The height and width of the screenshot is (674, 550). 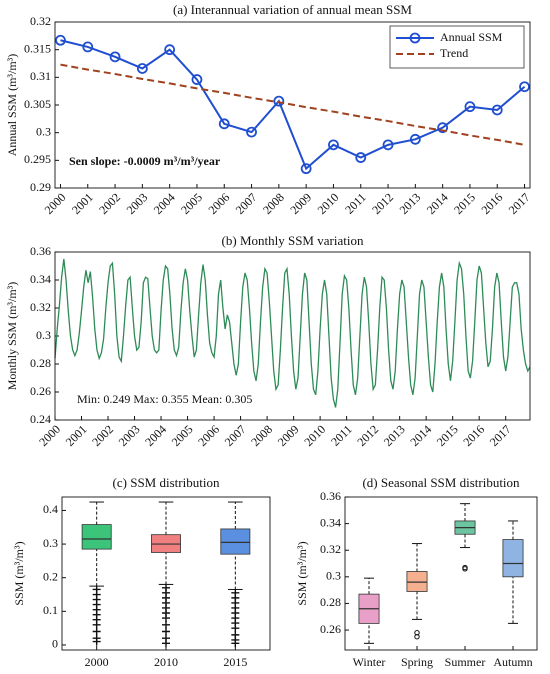 What do you see at coordinates (55, 644) in the screenshot?
I see `y-tick-label: 0` at bounding box center [55, 644].